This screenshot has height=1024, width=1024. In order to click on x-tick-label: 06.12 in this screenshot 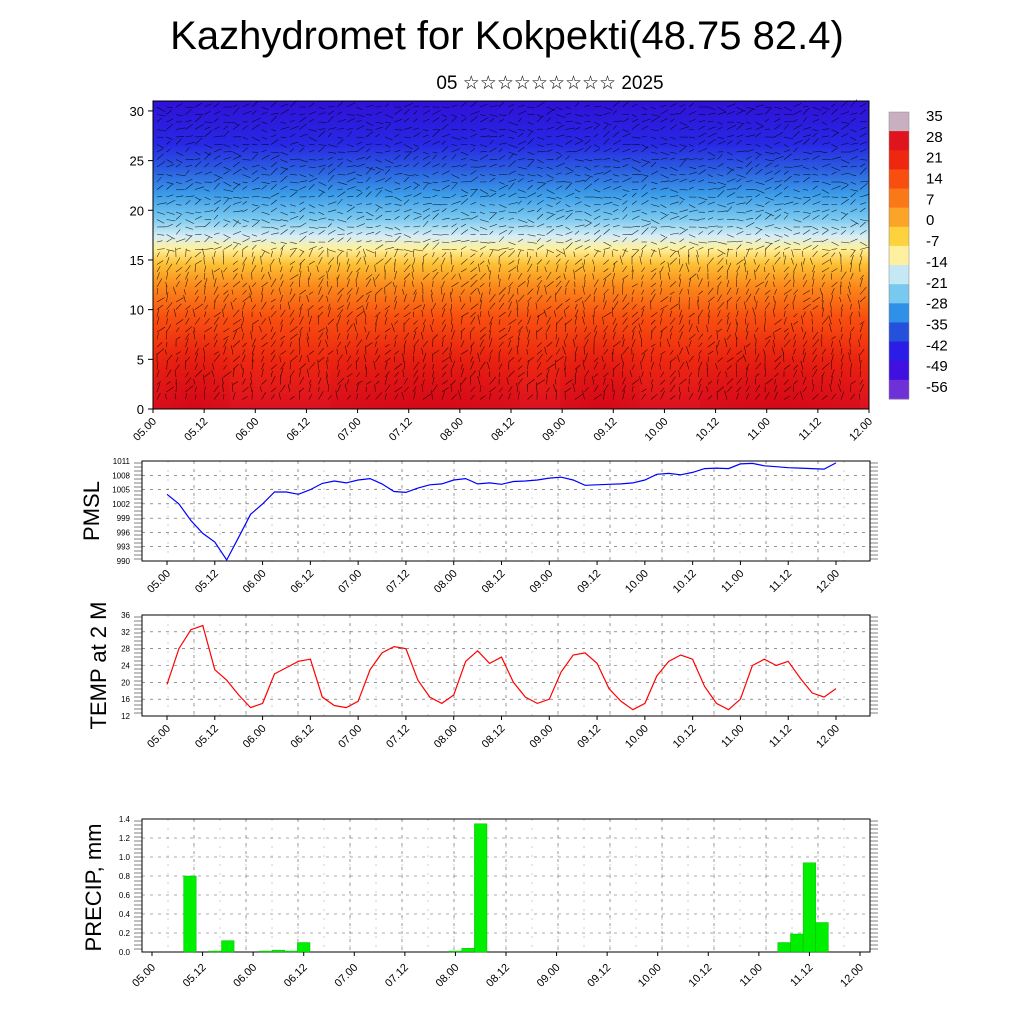, I will do `click(299, 430)`.